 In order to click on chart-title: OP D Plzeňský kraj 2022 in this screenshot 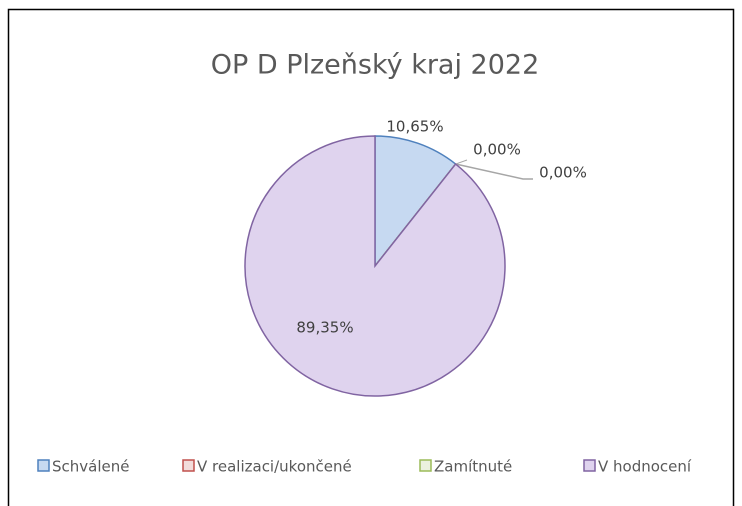, I will do `click(375, 65)`.